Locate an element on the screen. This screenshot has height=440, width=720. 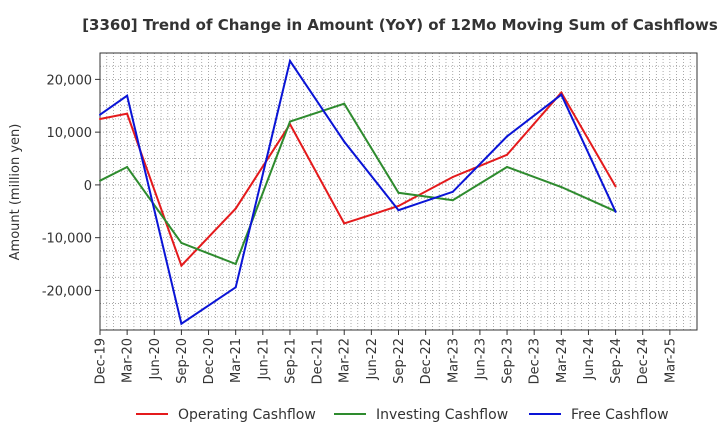
y-tick-label: -20,000 is located at coordinates (67, 291).